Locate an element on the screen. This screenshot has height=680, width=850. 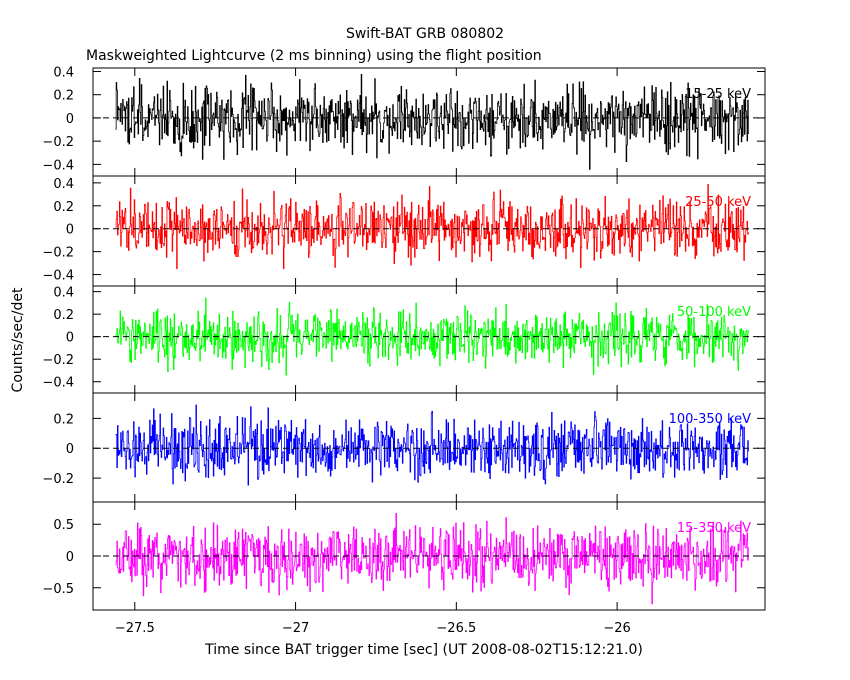
x-tick-label: −26.5 is located at coordinates (456, 628).